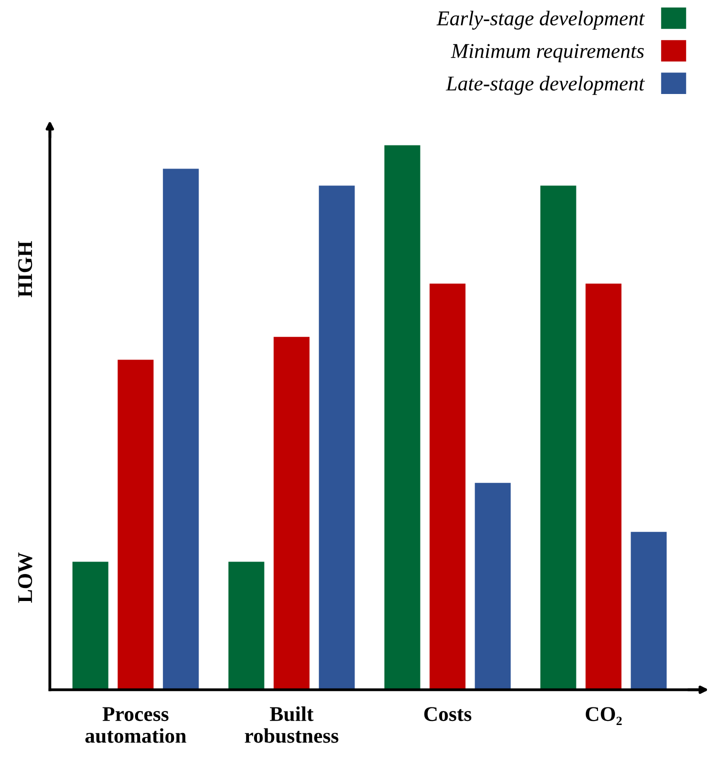 This screenshot has height=763, width=712. What do you see at coordinates (545, 85) in the screenshot?
I see `legend-label: Late-stage development` at bounding box center [545, 85].